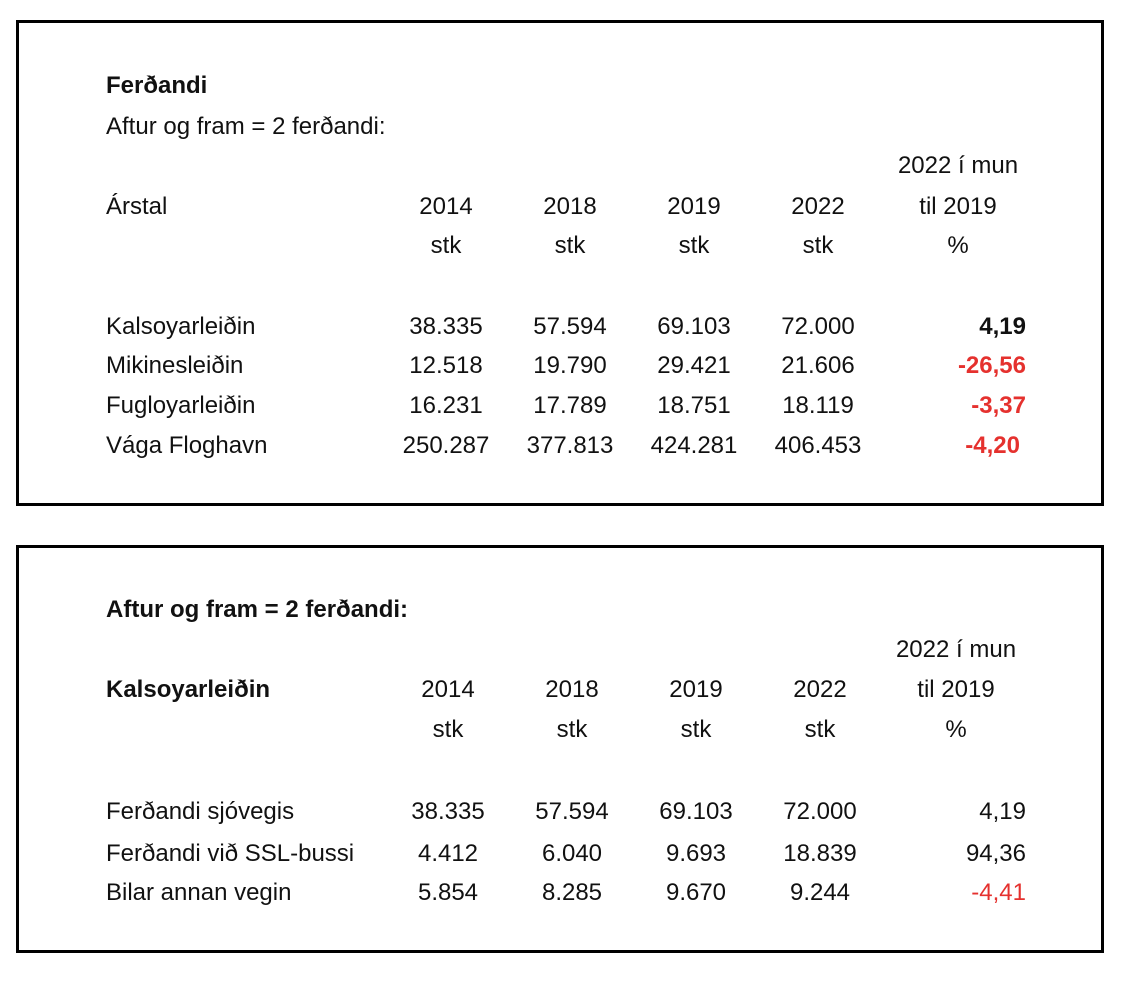 Image resolution: width=1140 pixels, height=986 pixels. What do you see at coordinates (448, 853) in the screenshot?
I see `table2-cell: 4.412` at bounding box center [448, 853].